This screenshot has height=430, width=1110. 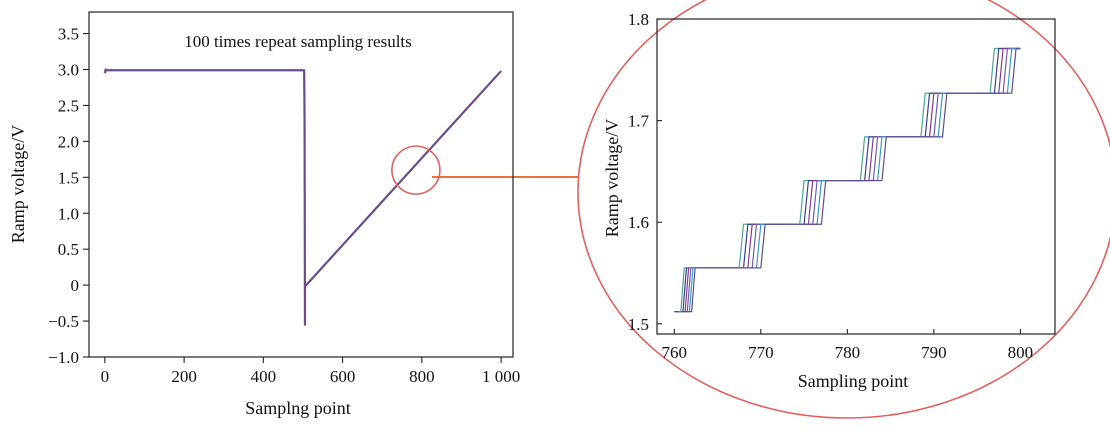 What do you see at coordinates (68, 34) in the screenshot?
I see `overview-y-tick-label: 3.5` at bounding box center [68, 34].